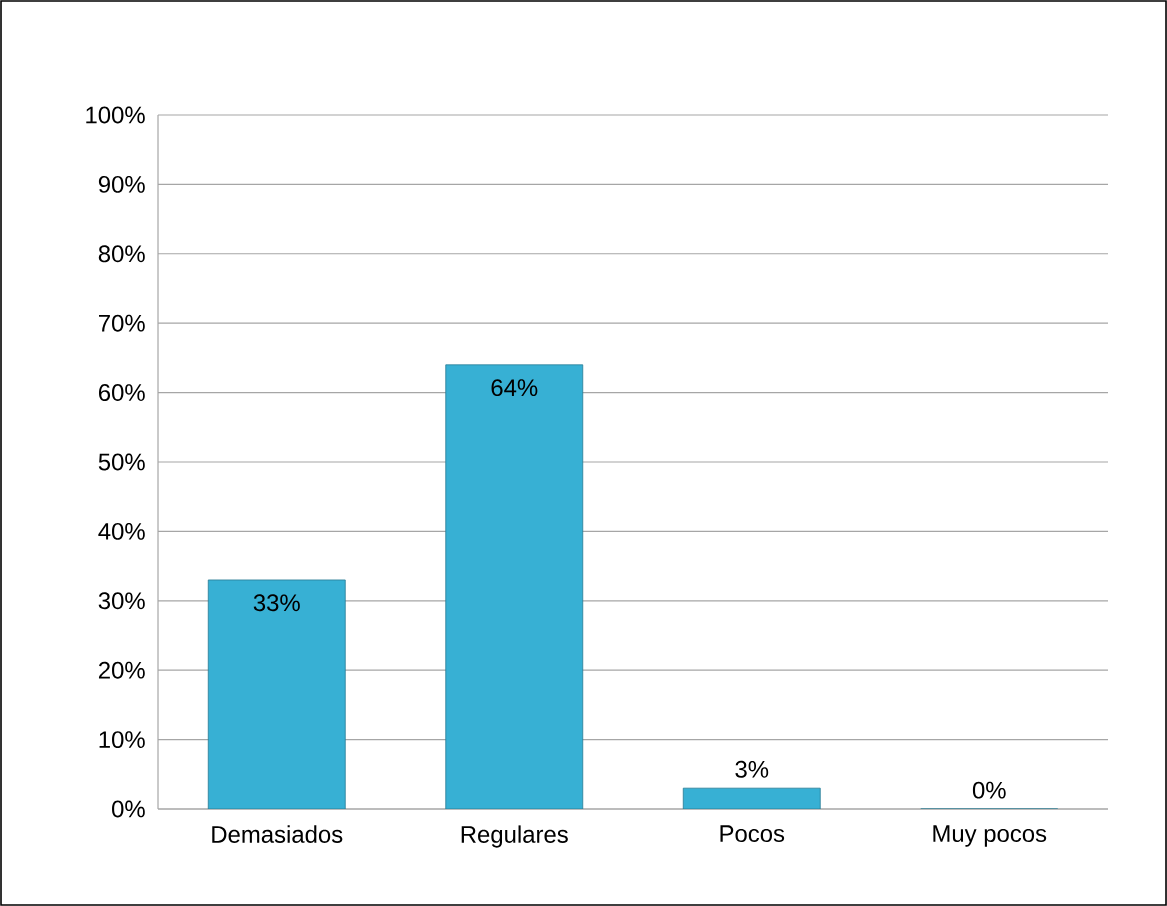 Image resolution: width=1167 pixels, height=906 pixels. What do you see at coordinates (514, 836) in the screenshot?
I see `x-tick-label: Regulares` at bounding box center [514, 836].